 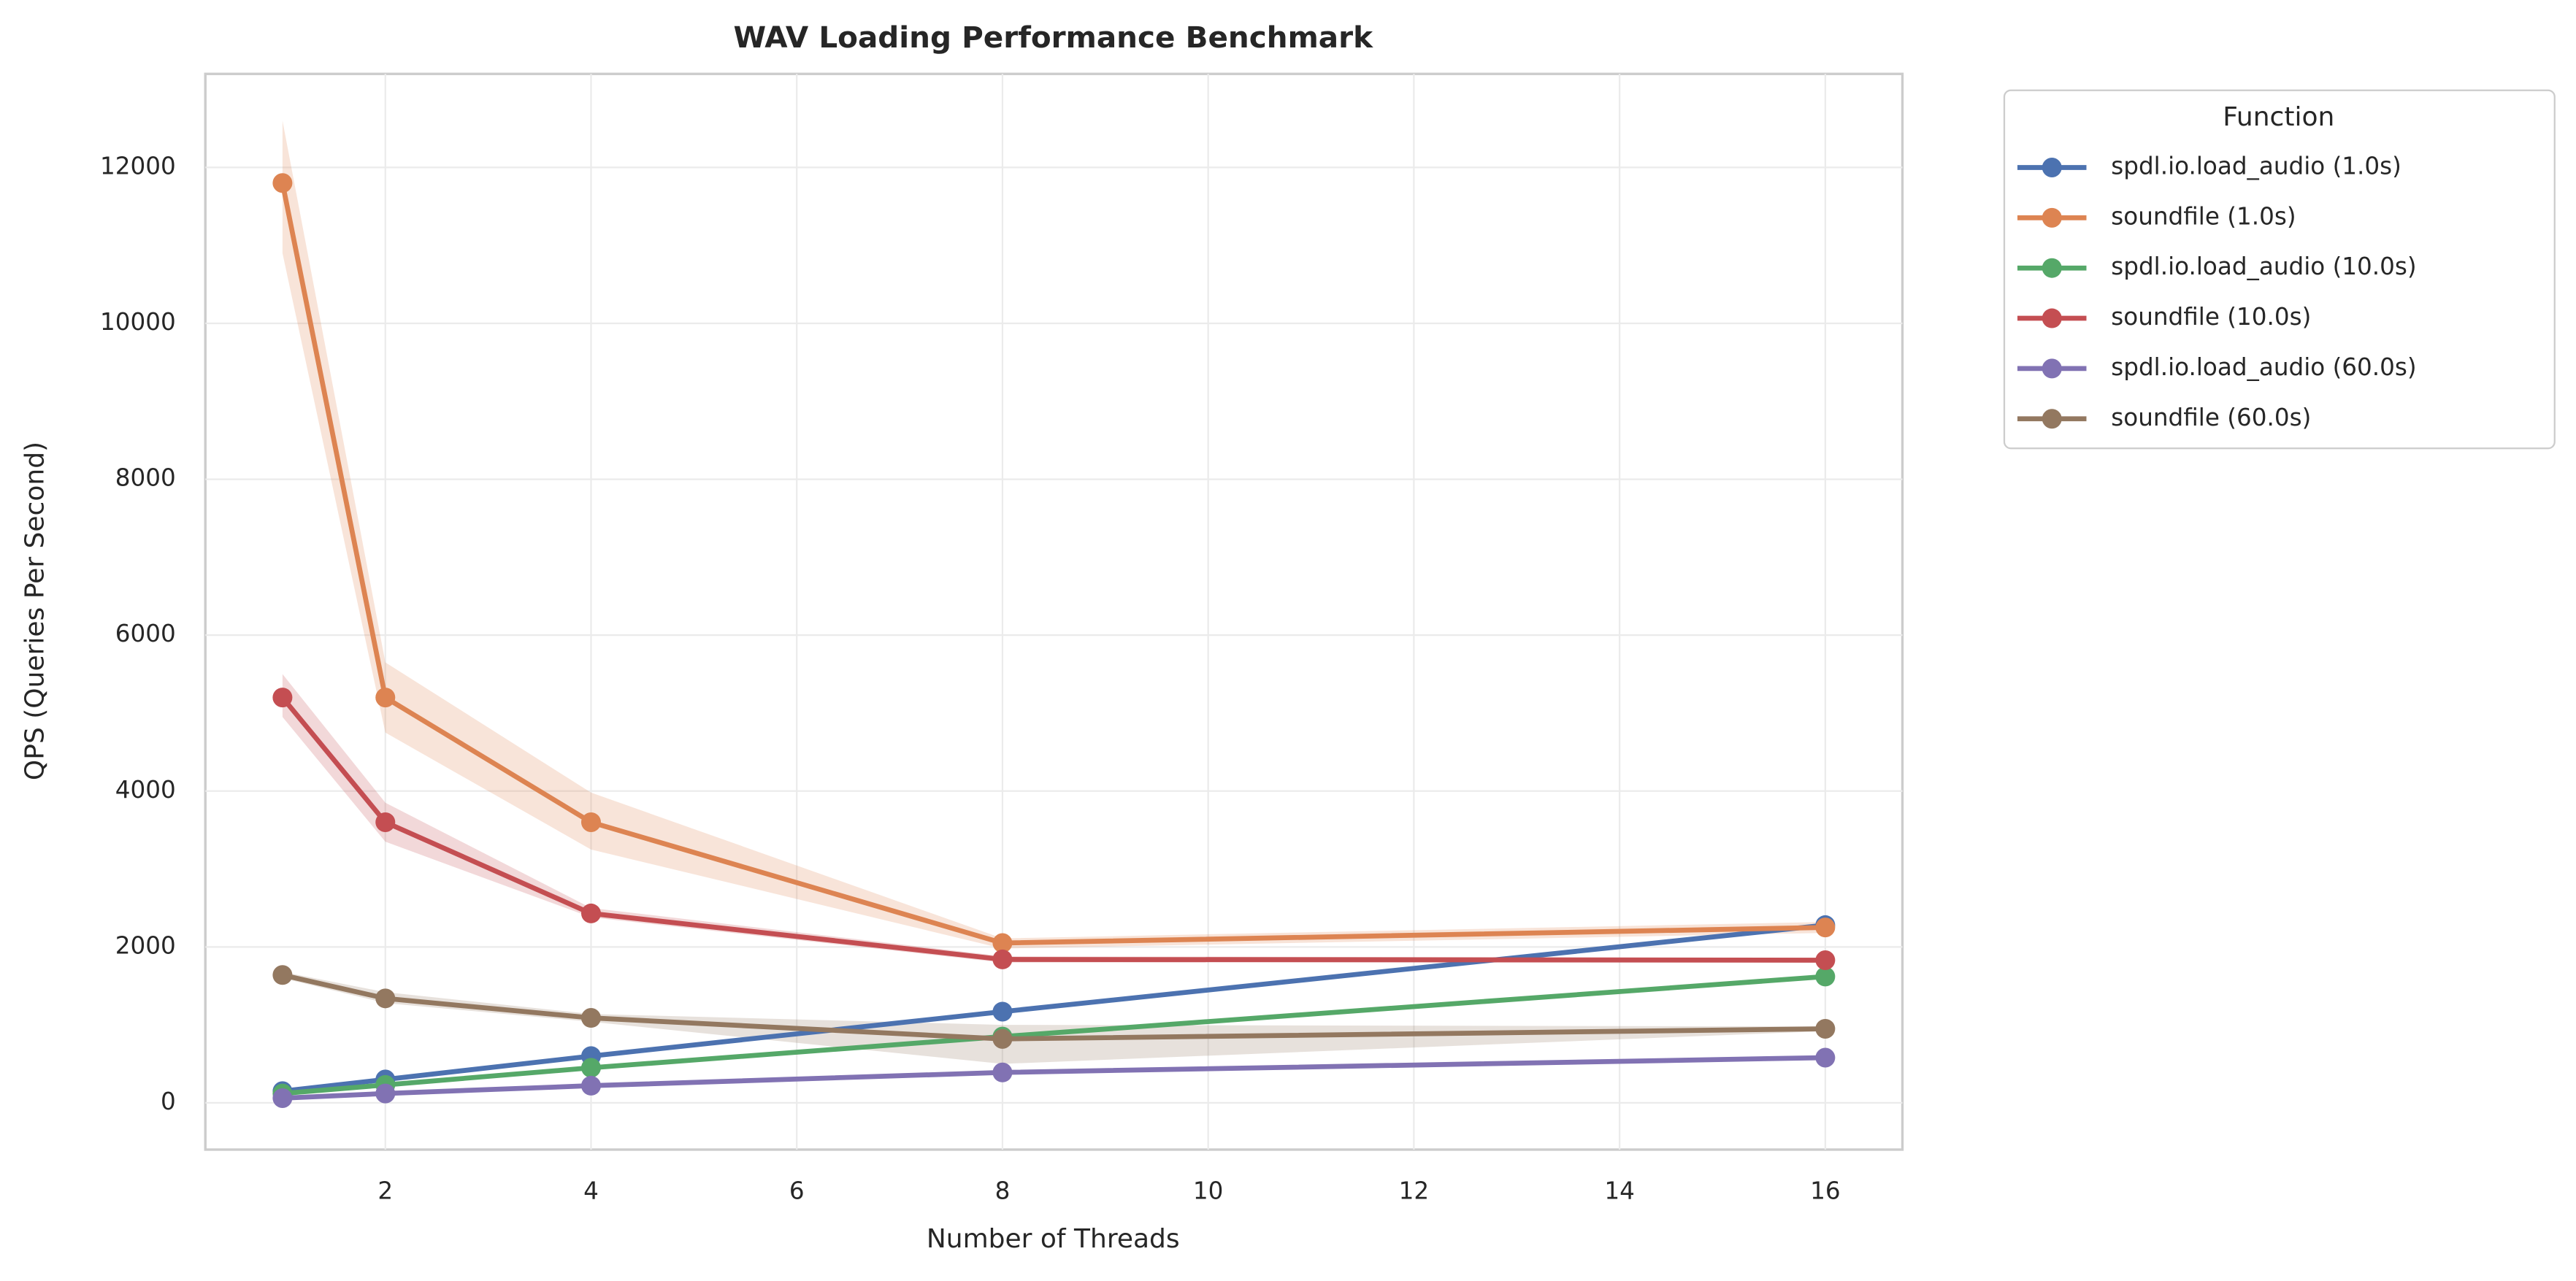 What do you see at coordinates (138, 322) in the screenshot?
I see `y-tick-label: 10000` at bounding box center [138, 322].